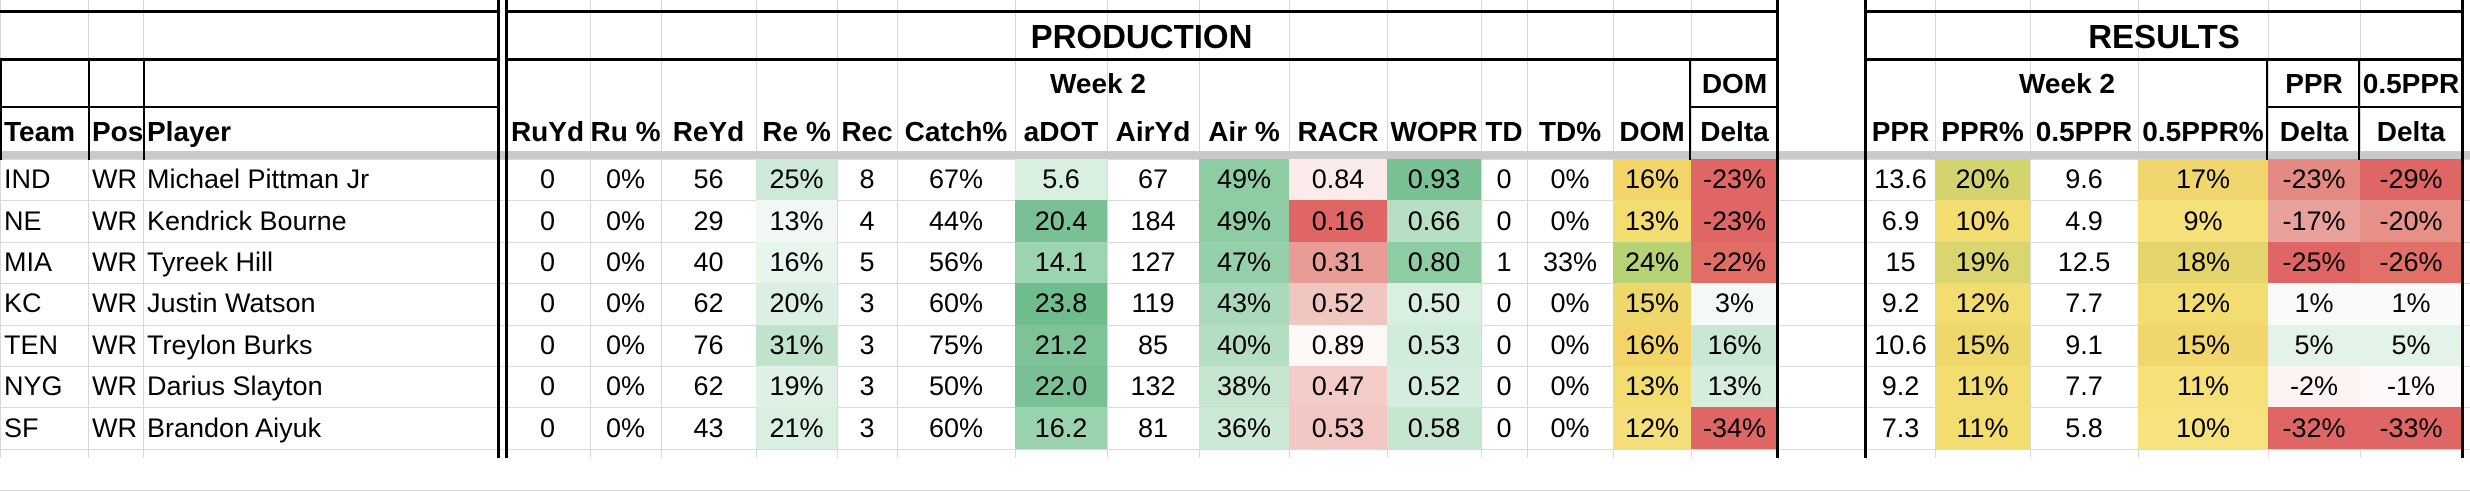  What do you see at coordinates (1734, 345) in the screenshot?
I see `cell-delta: 16%` at bounding box center [1734, 345].